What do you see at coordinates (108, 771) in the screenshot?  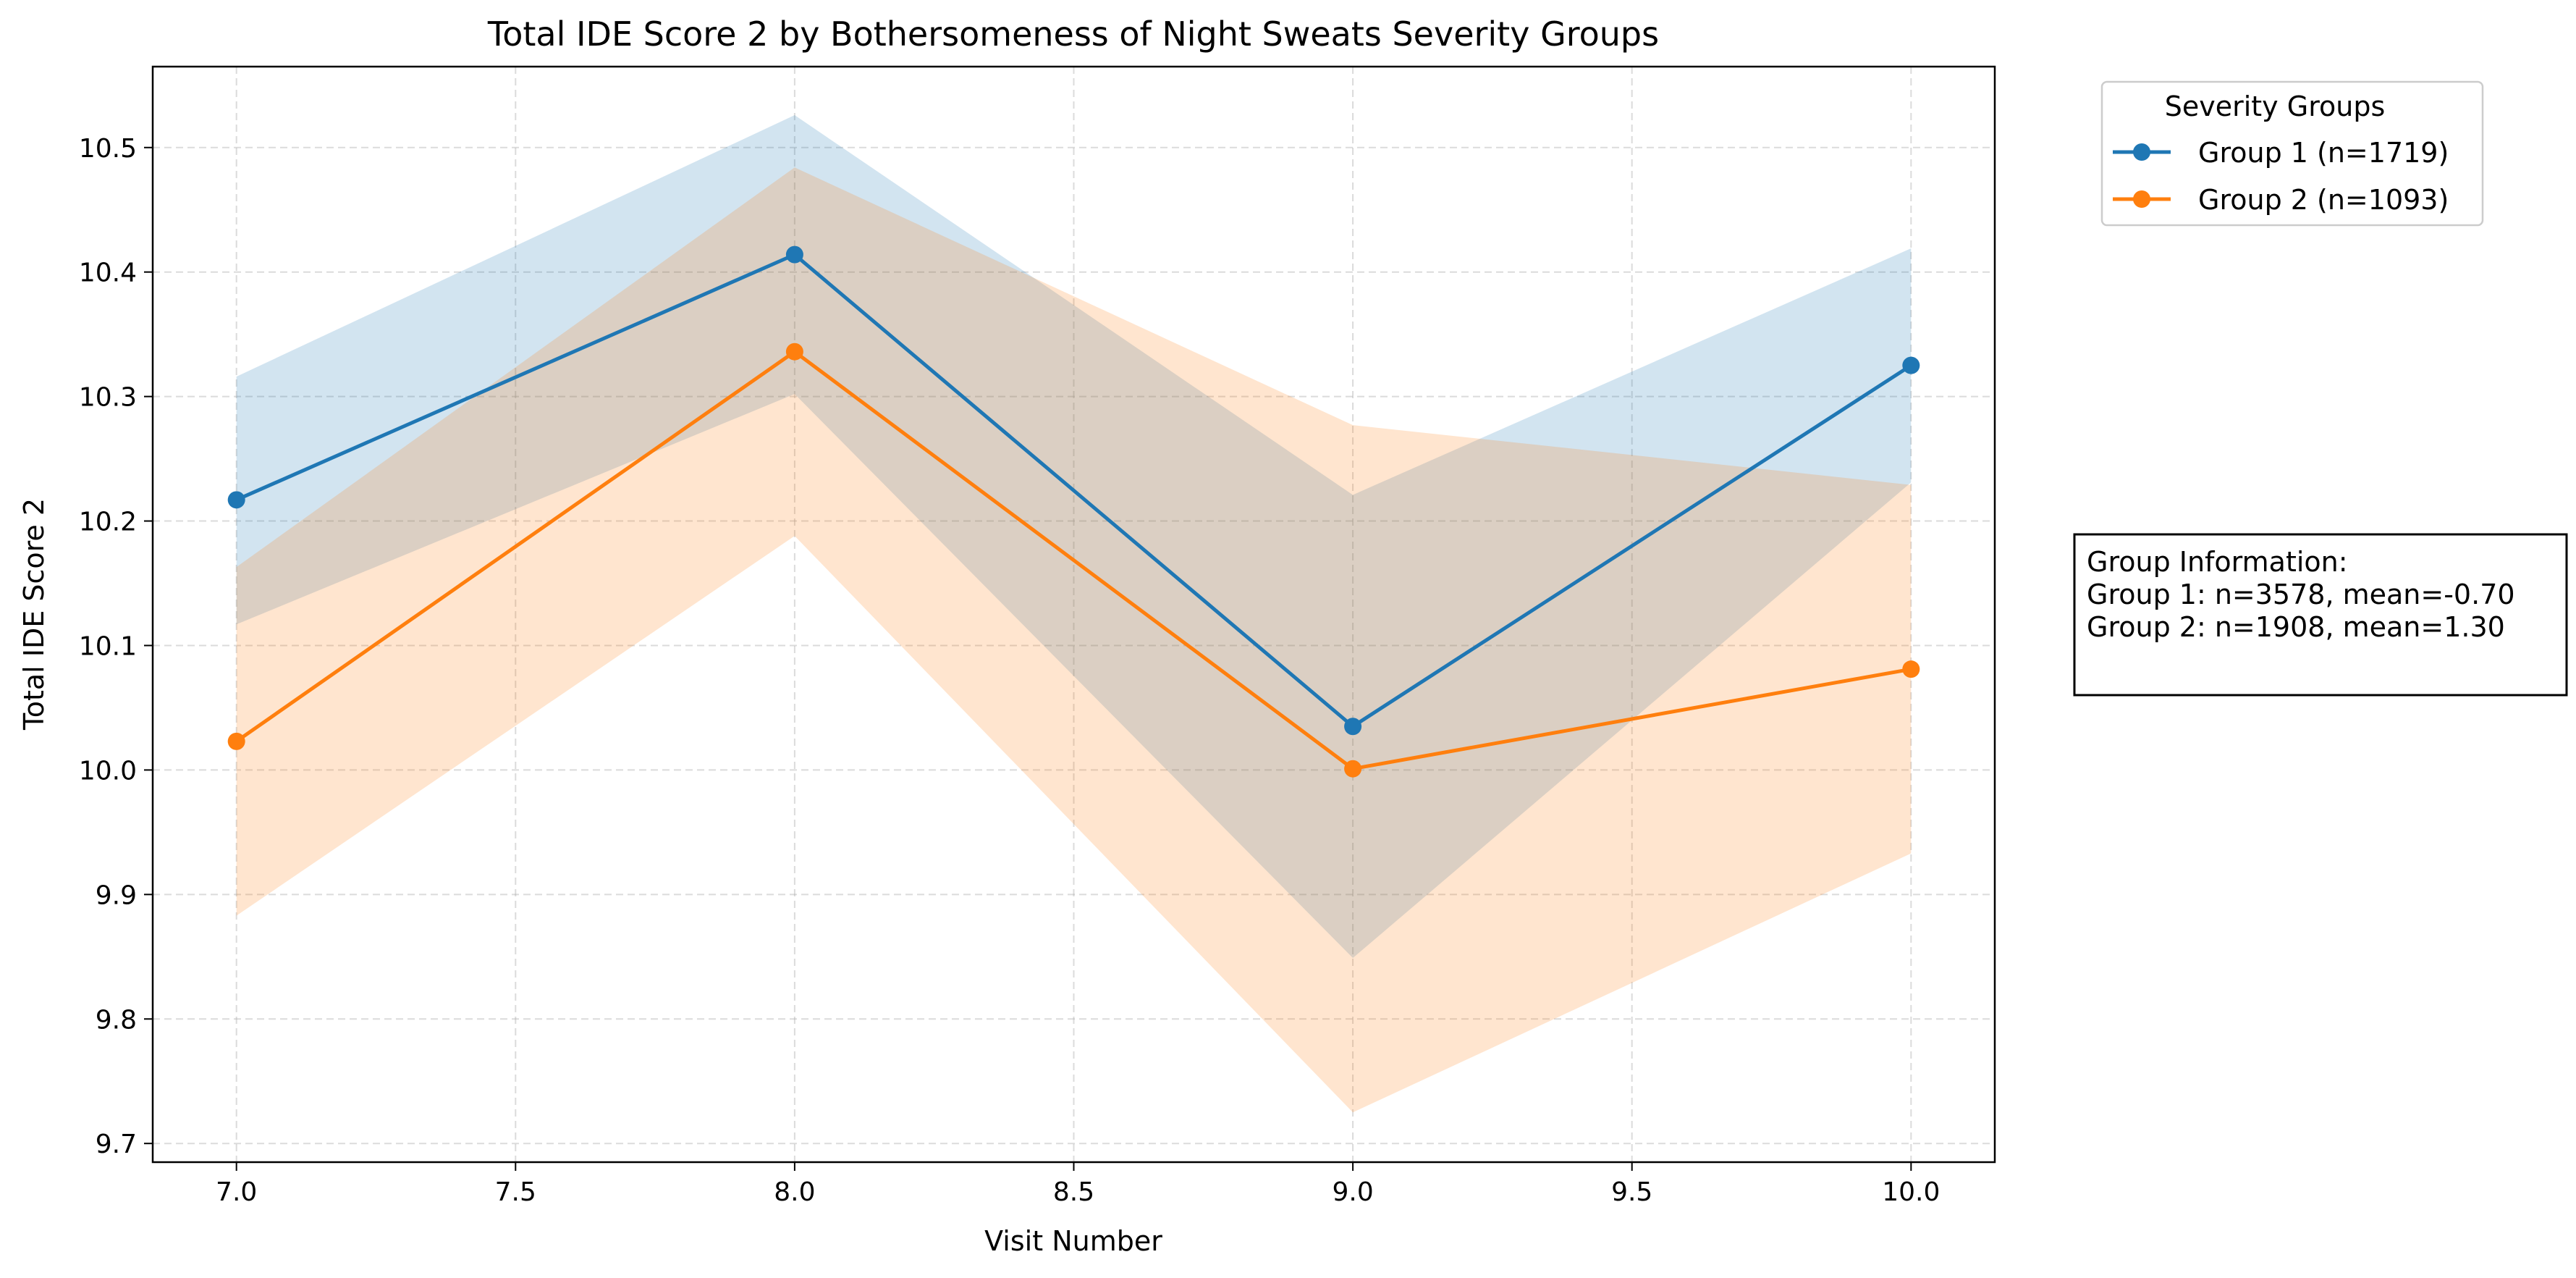 I see `y-tick-label: 10.0` at bounding box center [108, 771].